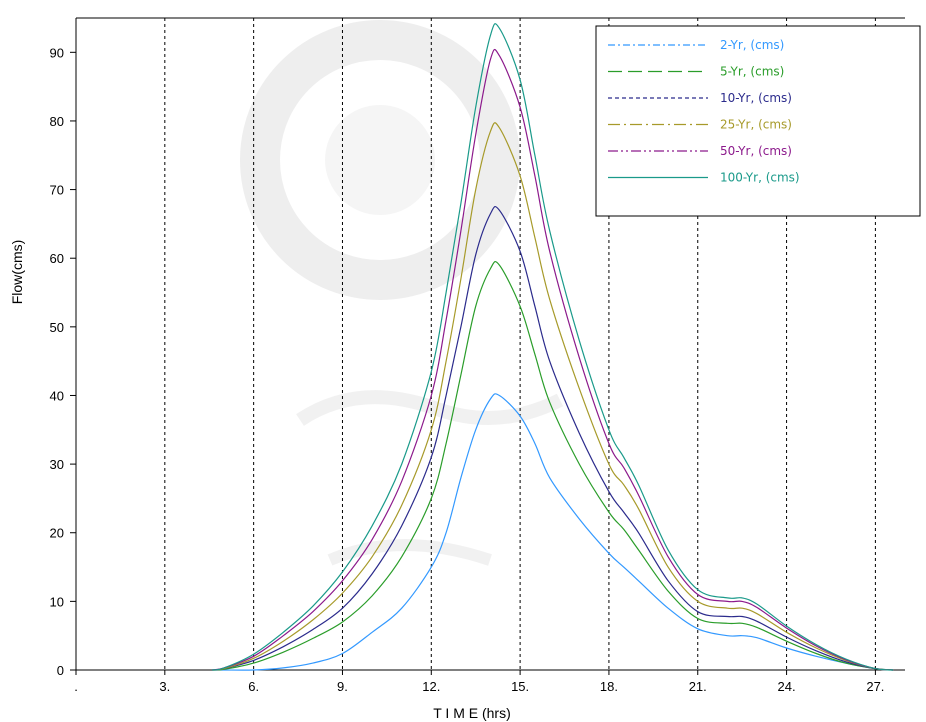  I want to click on x-tick-label-7: 21., so click(698, 686).